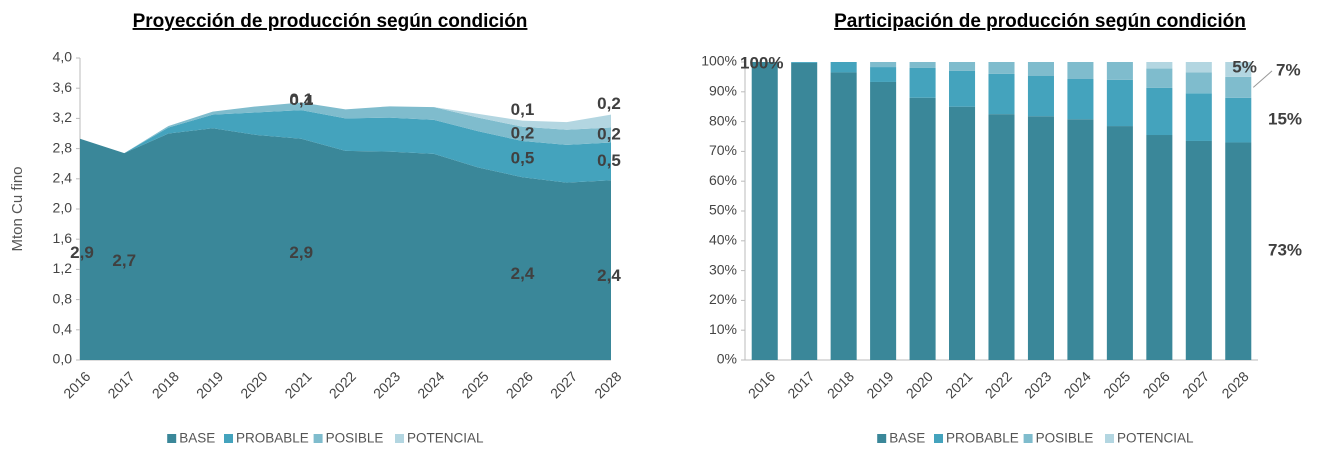 This screenshot has height=451, width=1321. Describe the element at coordinates (474, 384) in the screenshot. I see `x-tick-label: 2025` at that location.